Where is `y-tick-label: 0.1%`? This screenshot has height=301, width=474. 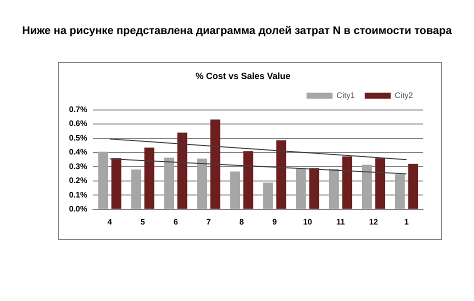 y-tick-label: 0.1% is located at coordinates (78, 195).